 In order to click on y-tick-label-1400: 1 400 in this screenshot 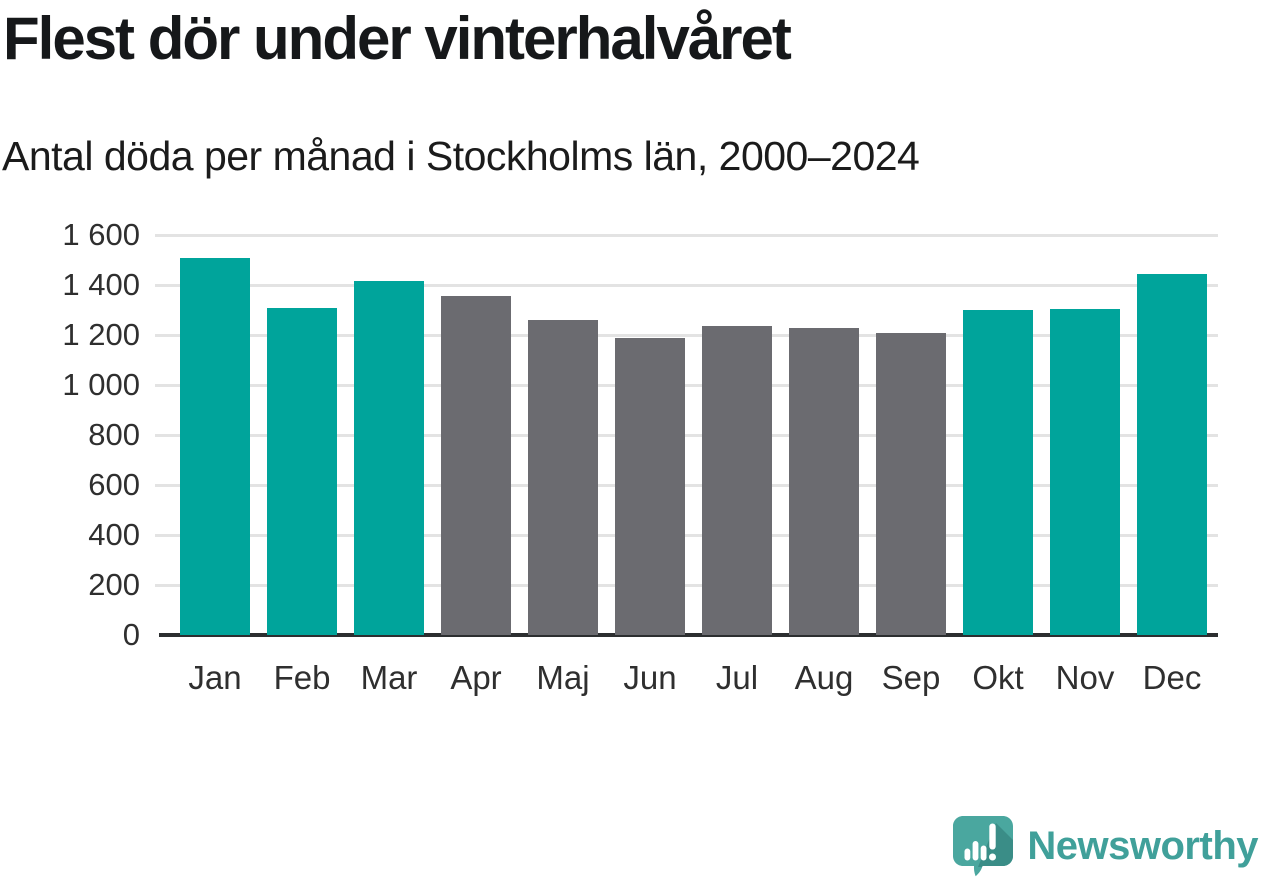, I will do `click(101, 284)`.